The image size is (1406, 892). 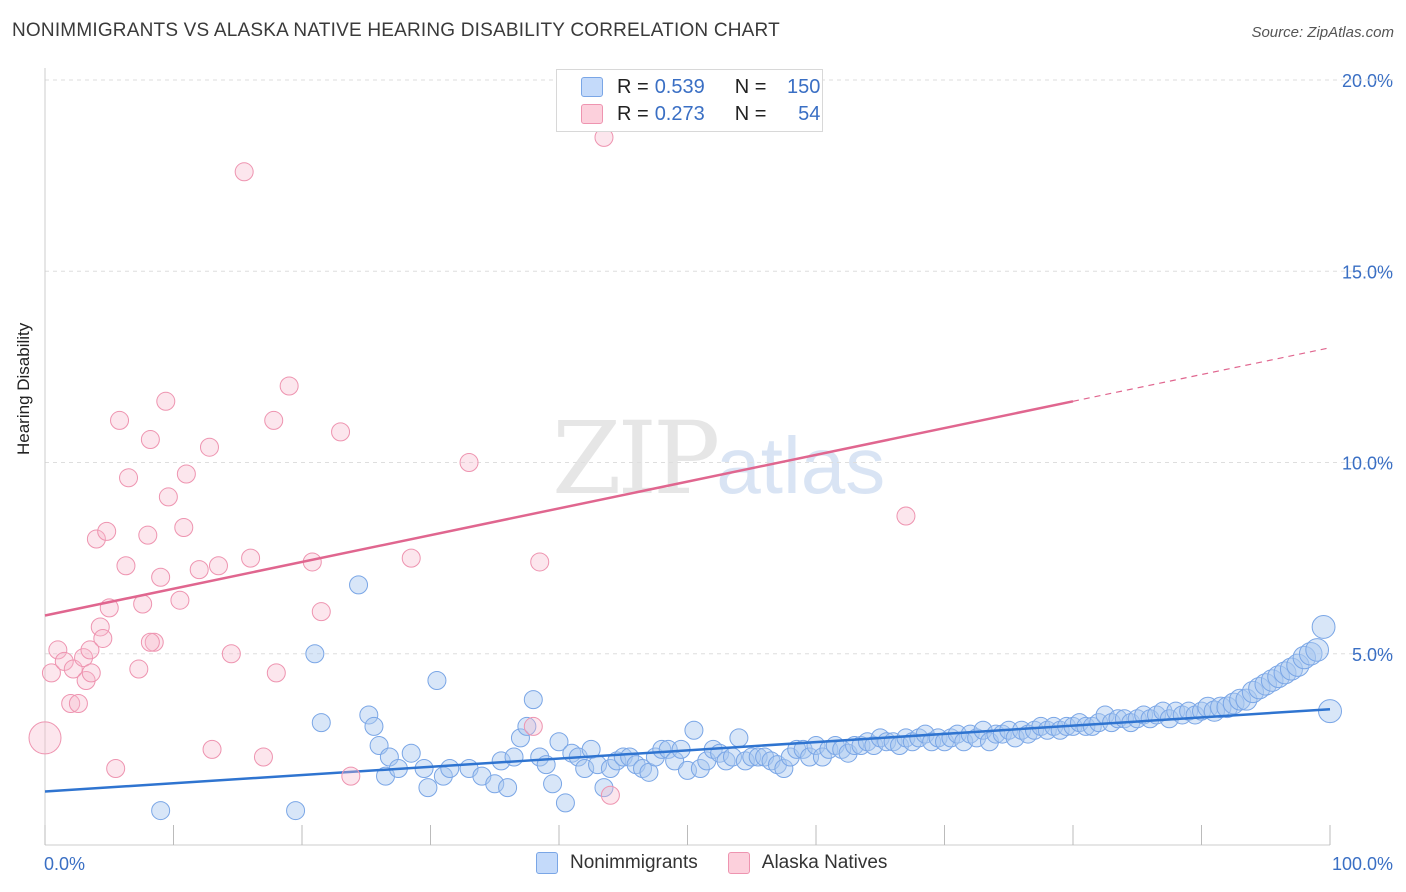 I want to click on legend-item-alaska-natives: Alaska Natives, so click(x=807, y=863).